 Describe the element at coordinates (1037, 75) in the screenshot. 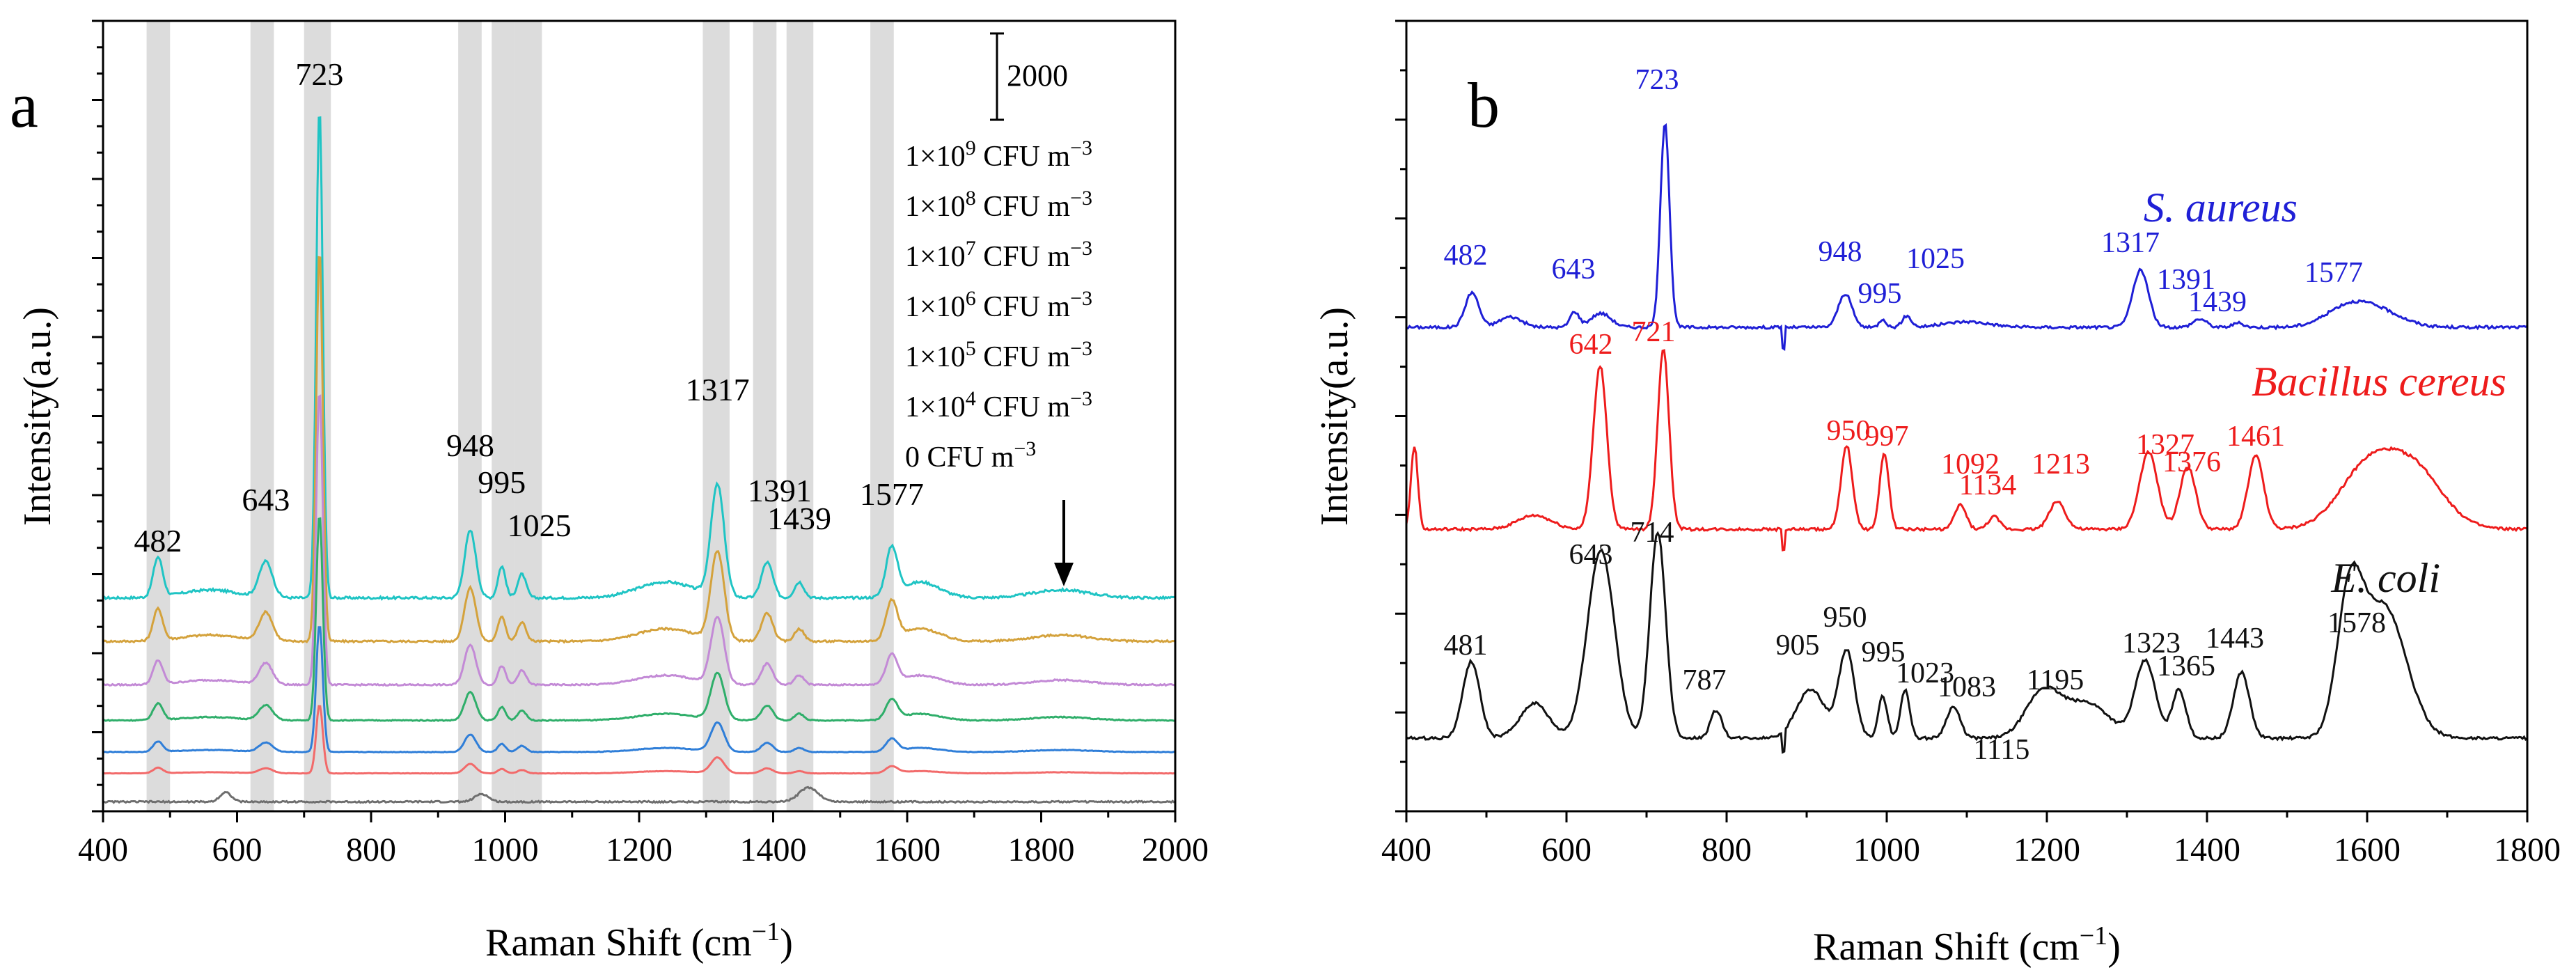

I see `scale-bar-label: 2000` at that location.